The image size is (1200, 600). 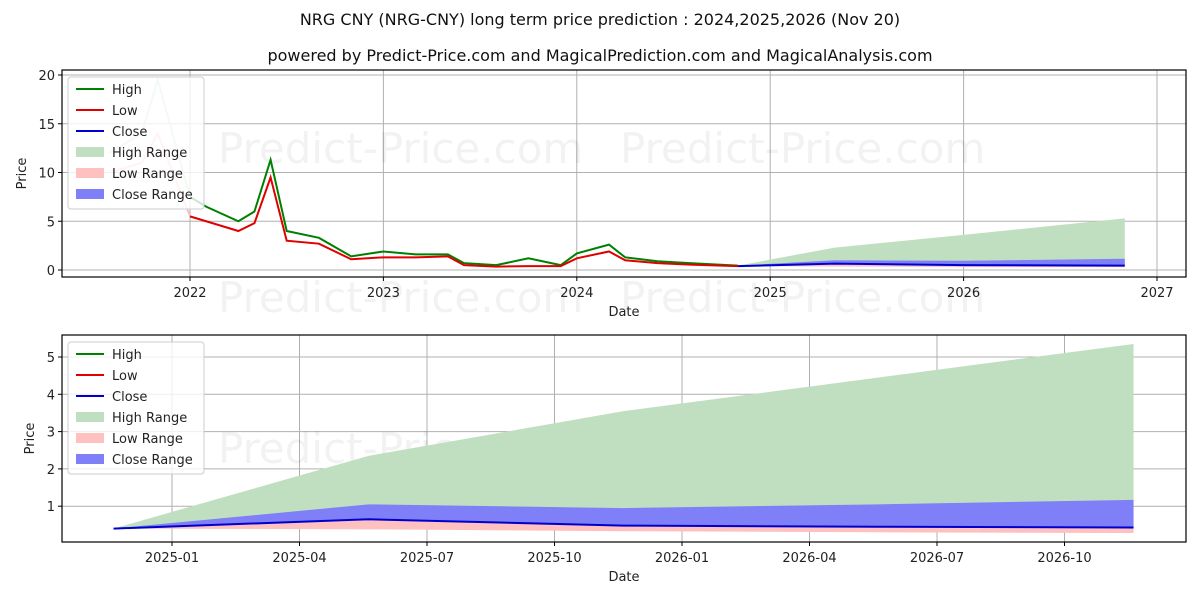 I want to click on x-tick-label: 2026, so click(x=963, y=293).